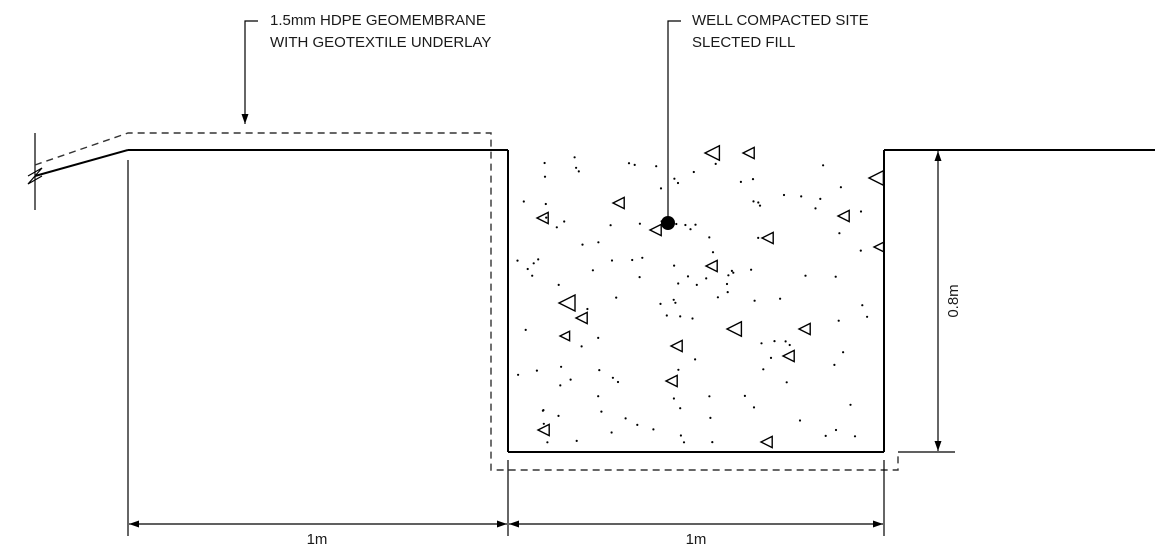 Image resolution: width=1169 pixels, height=548 pixels. I want to click on membrane-note-line2: WITH GEOTEXTILE UNDERLAY, so click(380, 42).